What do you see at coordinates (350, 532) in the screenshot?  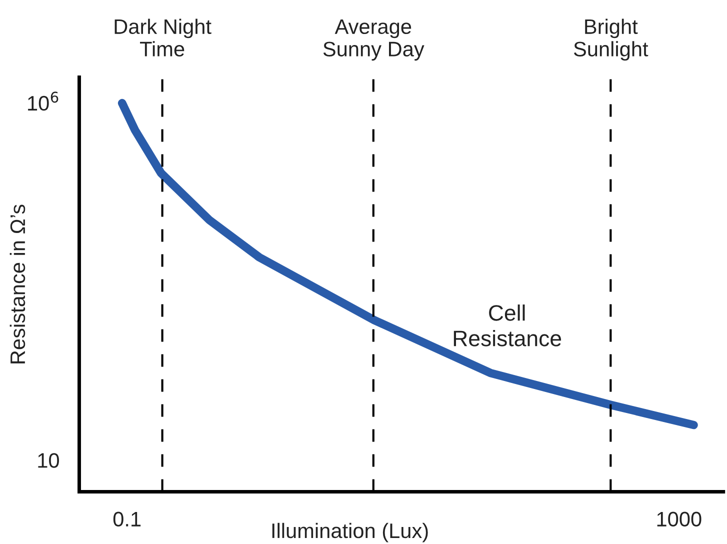 I see `x-axis-title: Illumination (Lux)` at bounding box center [350, 532].